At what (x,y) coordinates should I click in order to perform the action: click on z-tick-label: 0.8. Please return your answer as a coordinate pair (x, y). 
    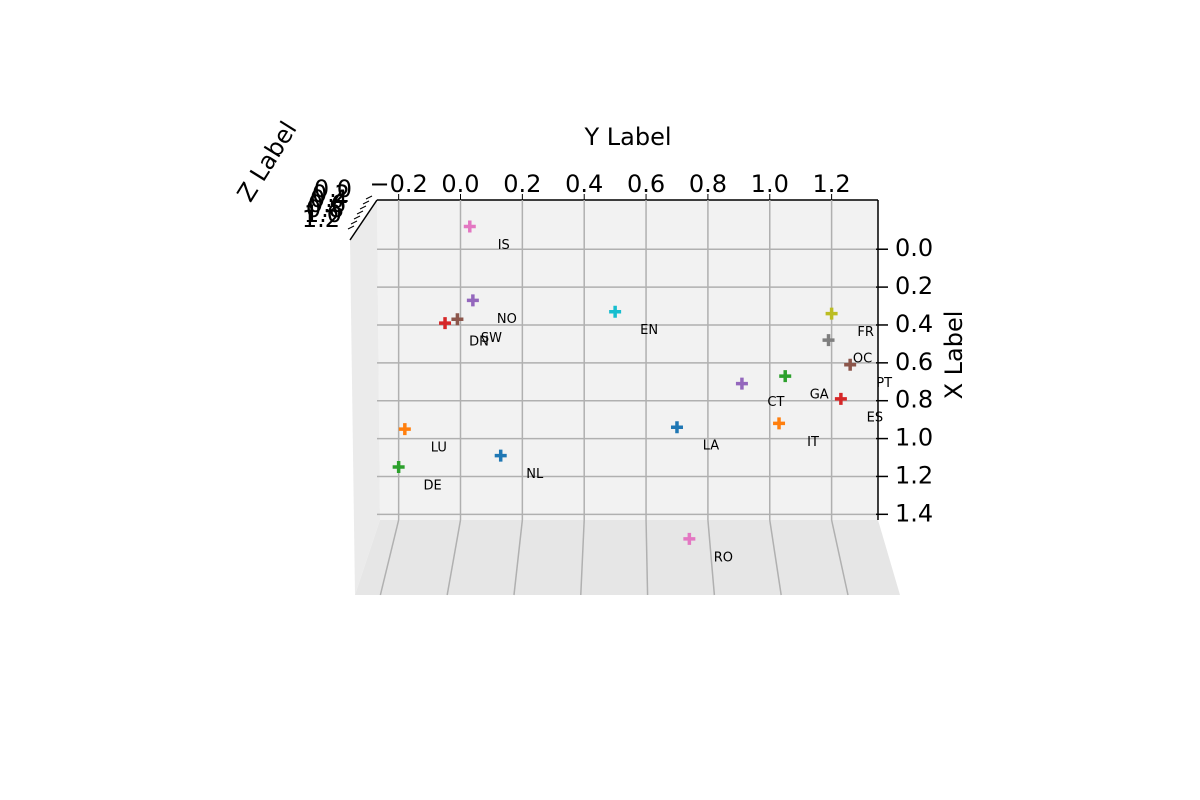
    Looking at the image, I should click on (325, 209).